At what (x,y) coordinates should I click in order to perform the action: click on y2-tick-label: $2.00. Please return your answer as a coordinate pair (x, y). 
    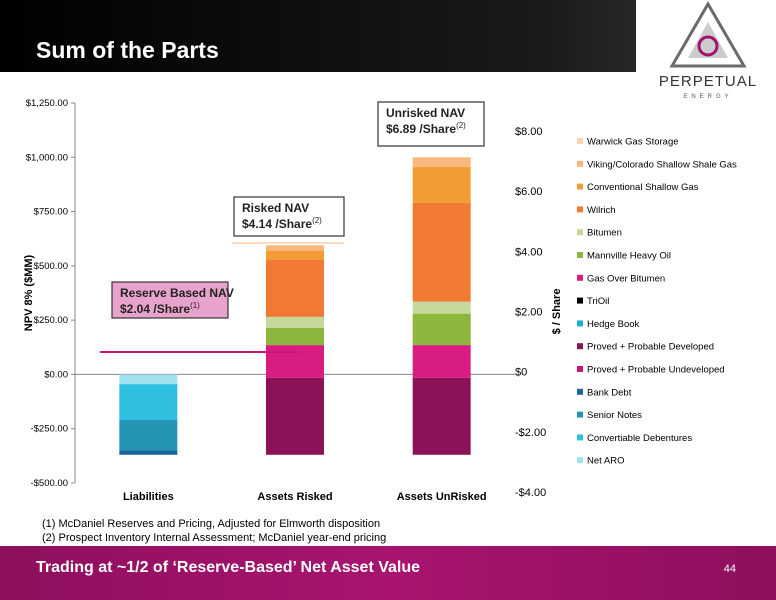
    Looking at the image, I should click on (529, 313).